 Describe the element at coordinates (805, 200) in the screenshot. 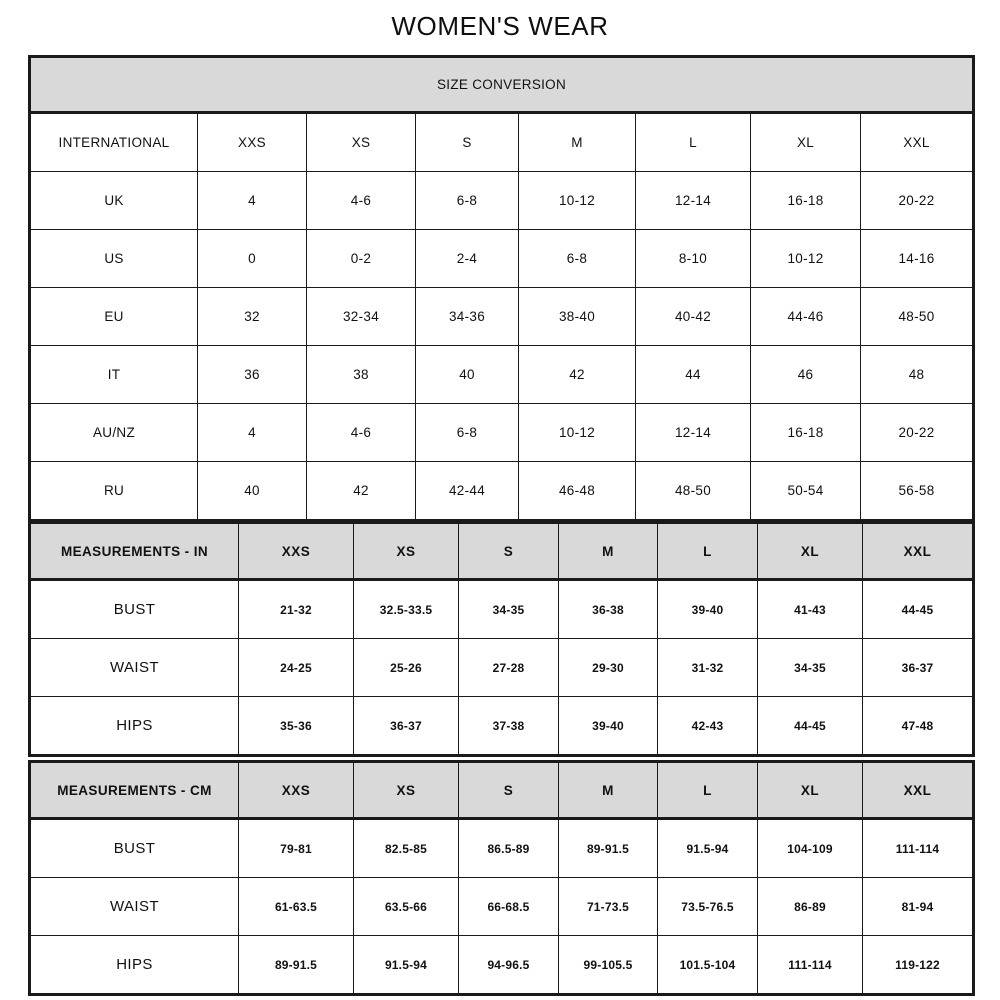

I see `cell: 16-18` at that location.